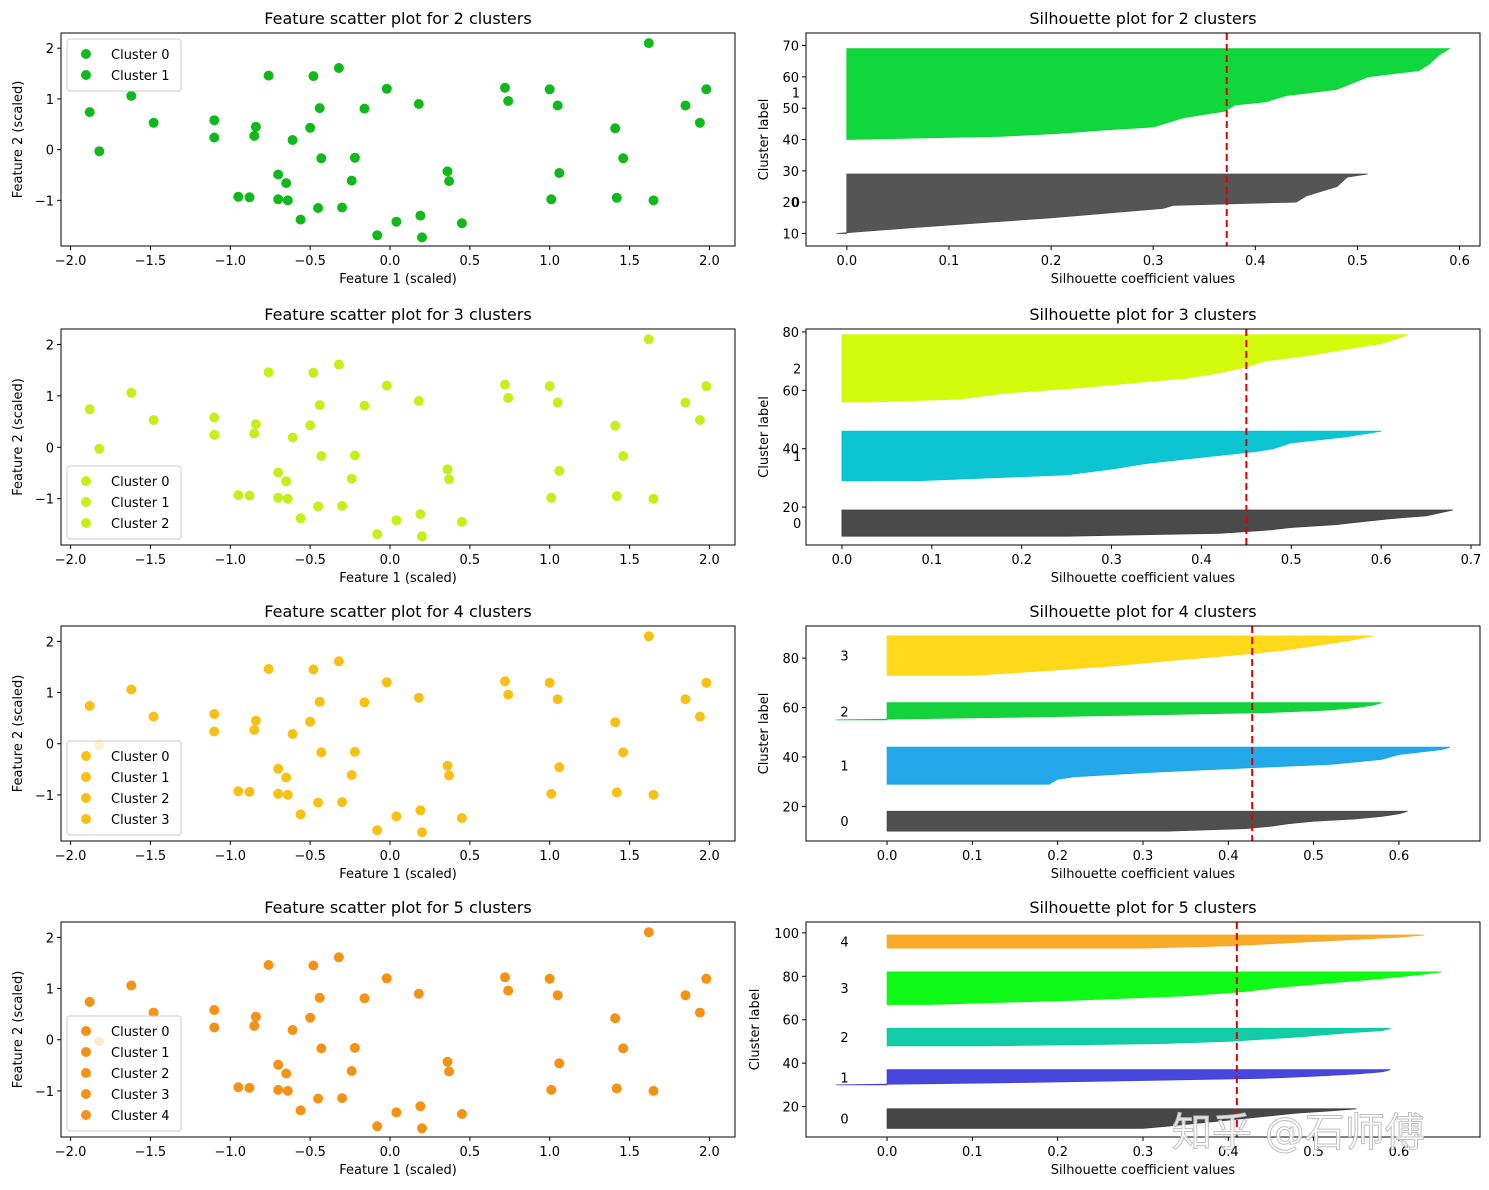 This screenshot has height=1190, width=1489. Describe the element at coordinates (140, 799) in the screenshot. I see `legend-entry: Cluster 2` at that location.